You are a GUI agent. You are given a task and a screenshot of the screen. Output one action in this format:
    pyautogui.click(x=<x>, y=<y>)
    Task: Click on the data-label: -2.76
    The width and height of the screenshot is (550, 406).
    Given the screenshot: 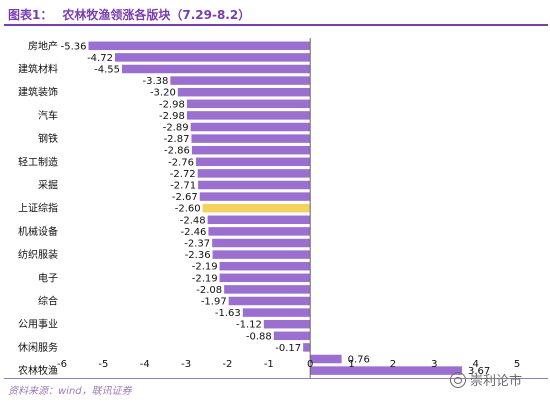 What is the action you would take?
    pyautogui.click(x=181, y=162)
    